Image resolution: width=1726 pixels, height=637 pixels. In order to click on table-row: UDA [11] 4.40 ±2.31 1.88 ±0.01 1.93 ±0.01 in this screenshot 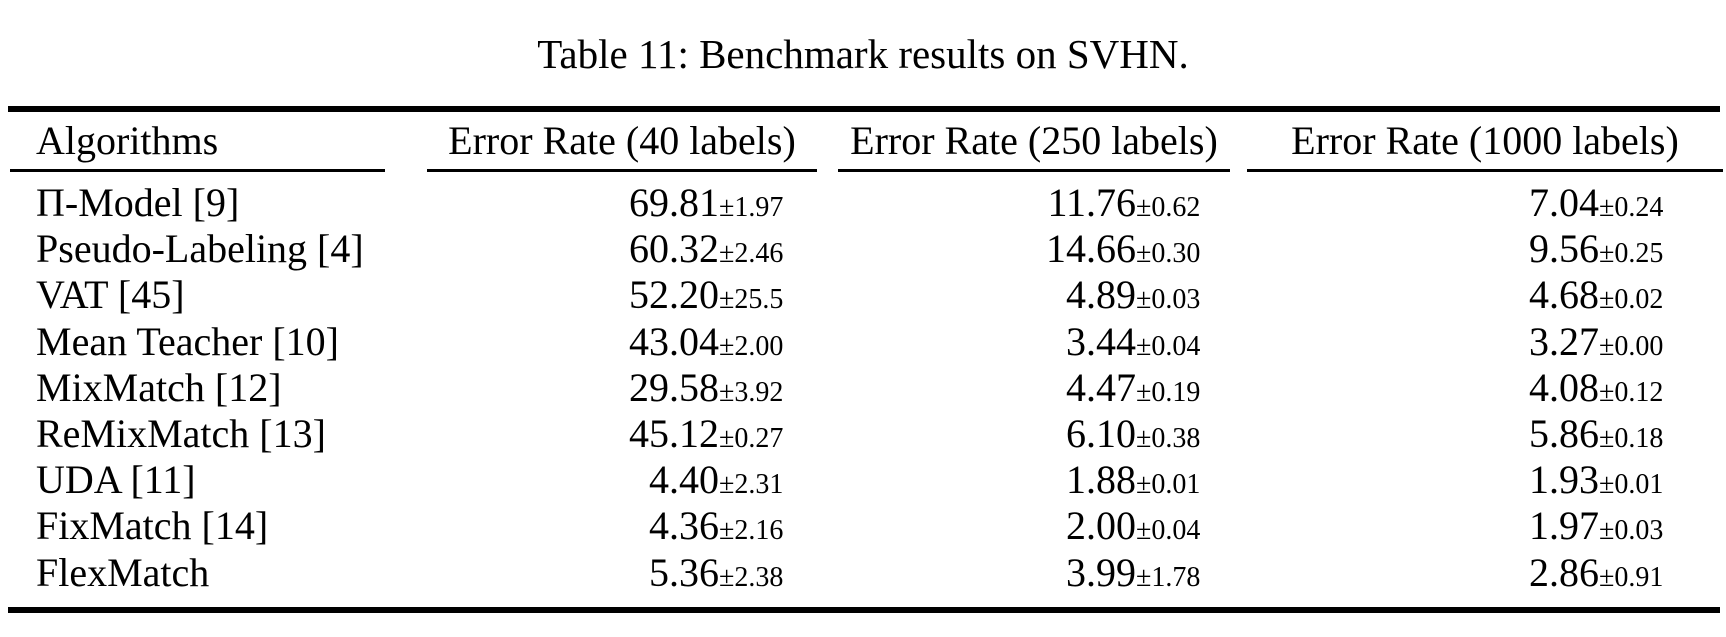, I will do `click(866, 480)`.